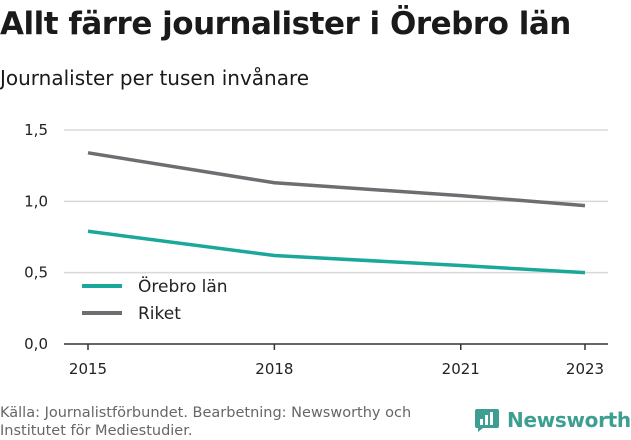 The height and width of the screenshot is (440, 631). I want to click on newsworthy-logo: Newsworthy, so click(552, 420).